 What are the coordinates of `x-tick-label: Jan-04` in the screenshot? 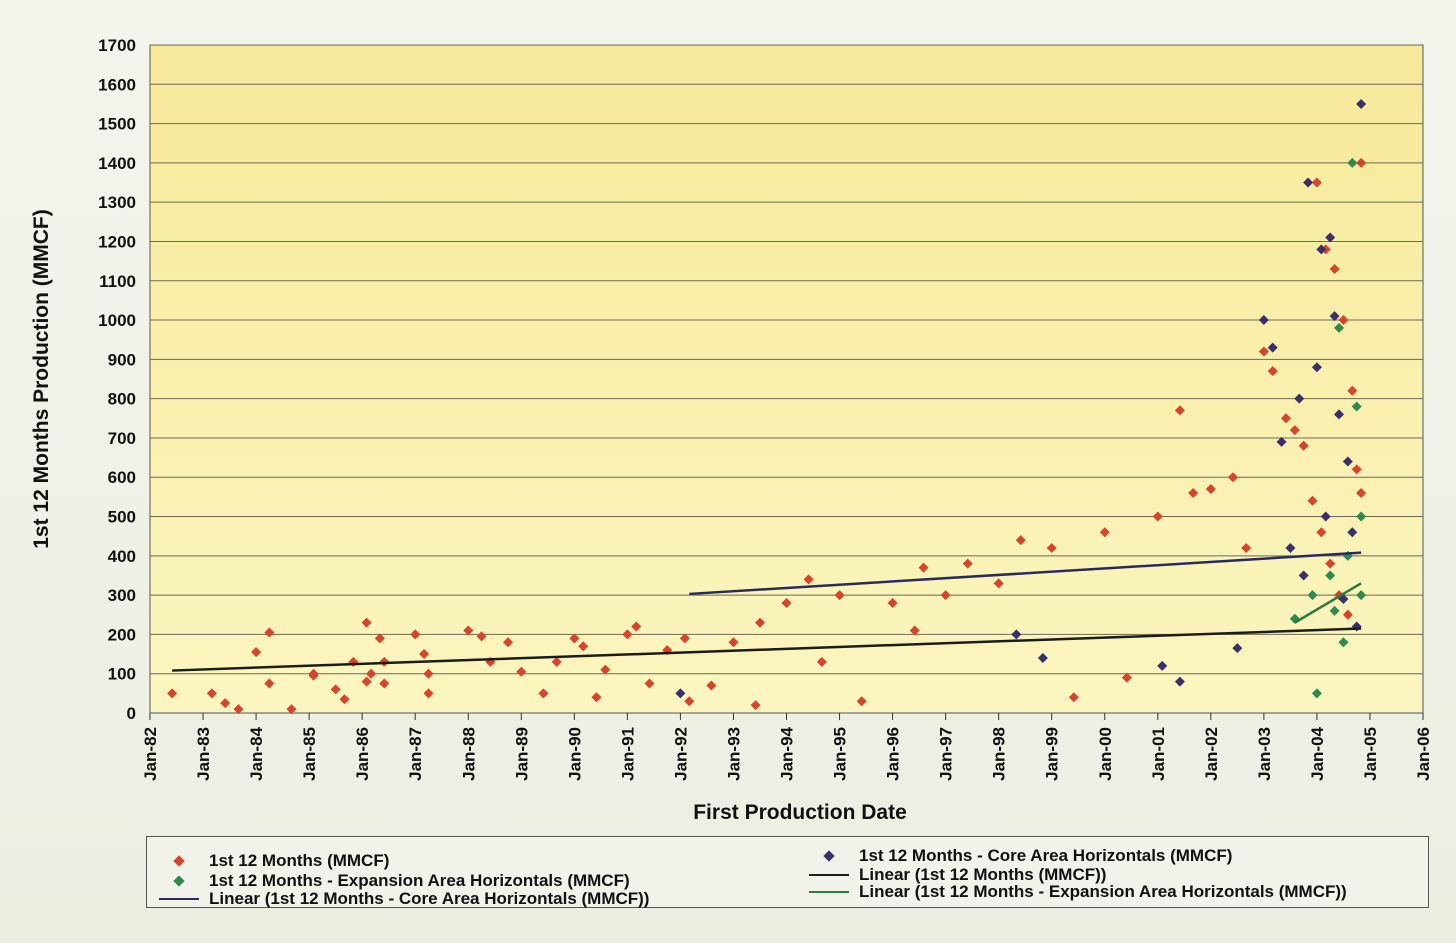 It's located at (1317, 753).